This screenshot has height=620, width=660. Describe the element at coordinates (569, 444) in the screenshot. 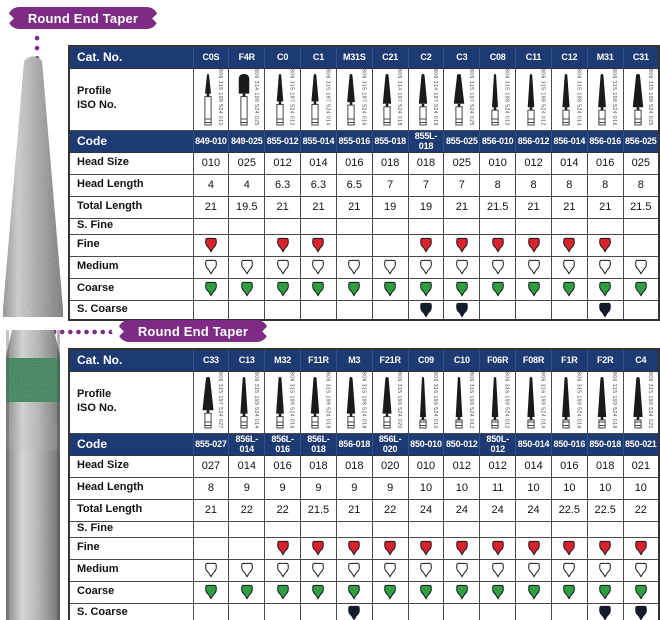

I see `cell-code: 850-016` at that location.